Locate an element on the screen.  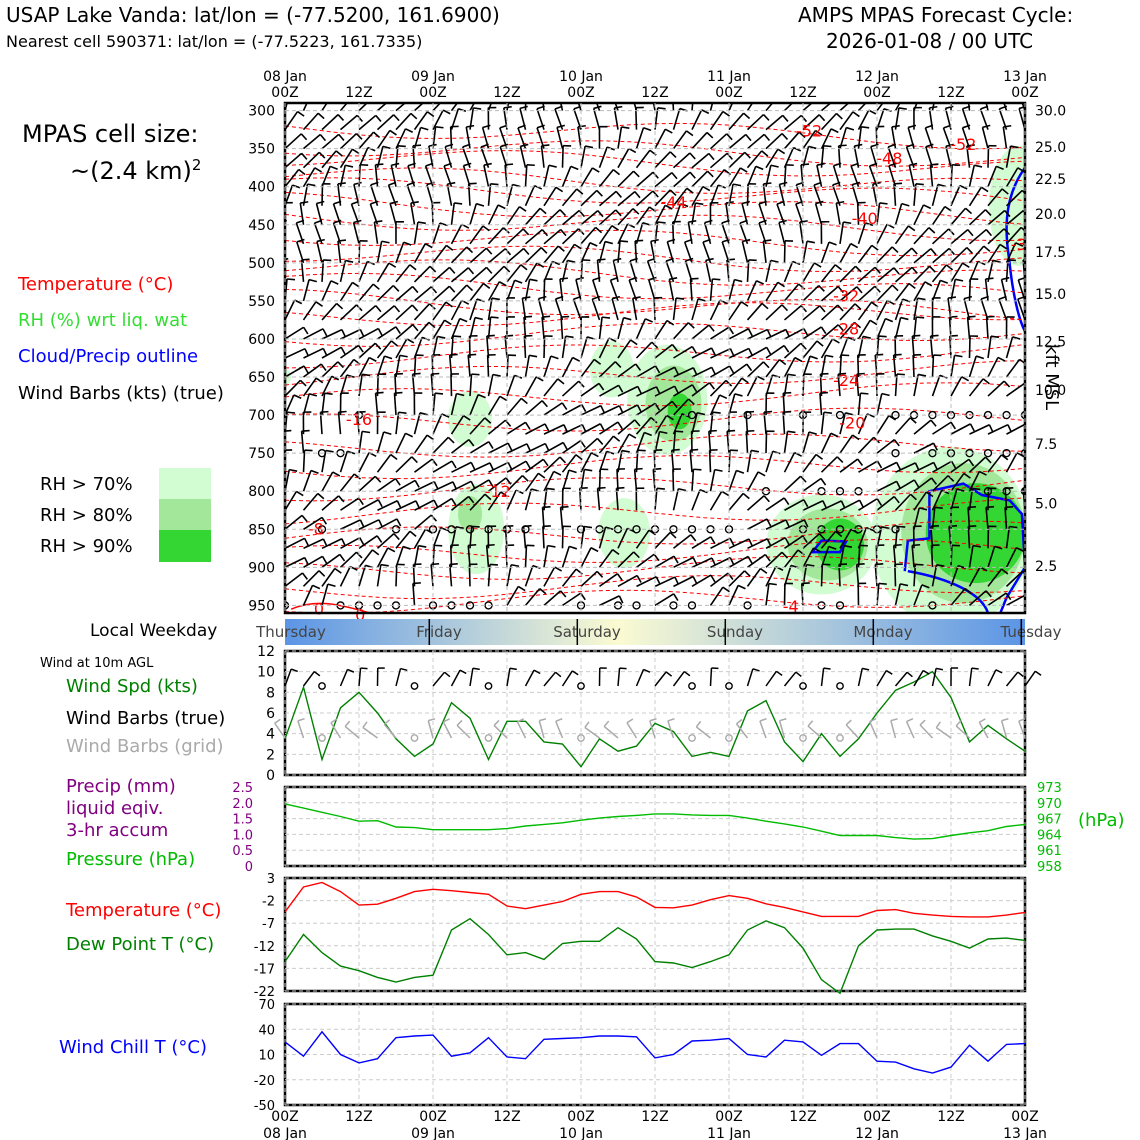
height-tick-label: 12.5 is located at coordinates (1050, 342).